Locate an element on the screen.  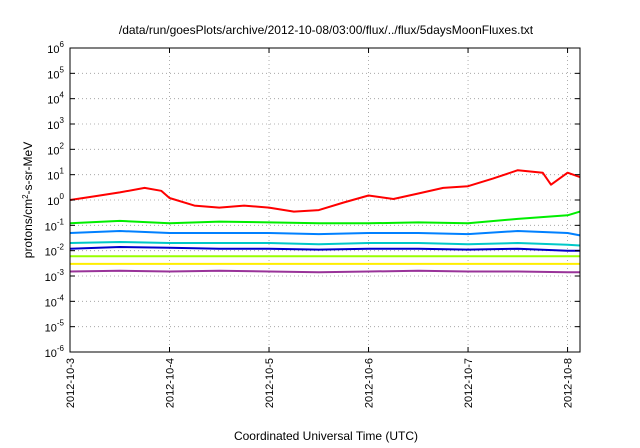
y-tick-label: 10⁻² is located at coordinates (55, 251).